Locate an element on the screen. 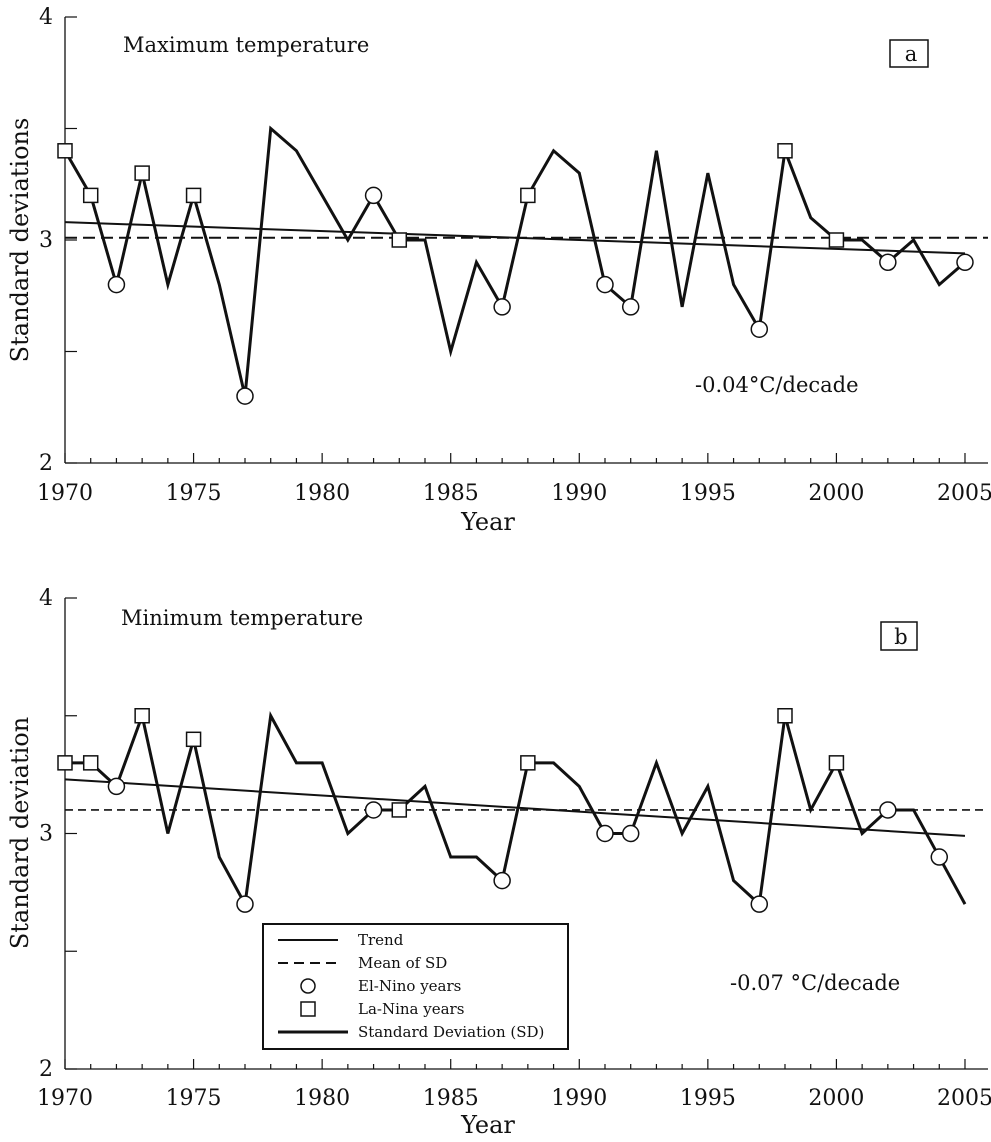  y-axis-label: Standard deviations is located at coordinates (20, 240).